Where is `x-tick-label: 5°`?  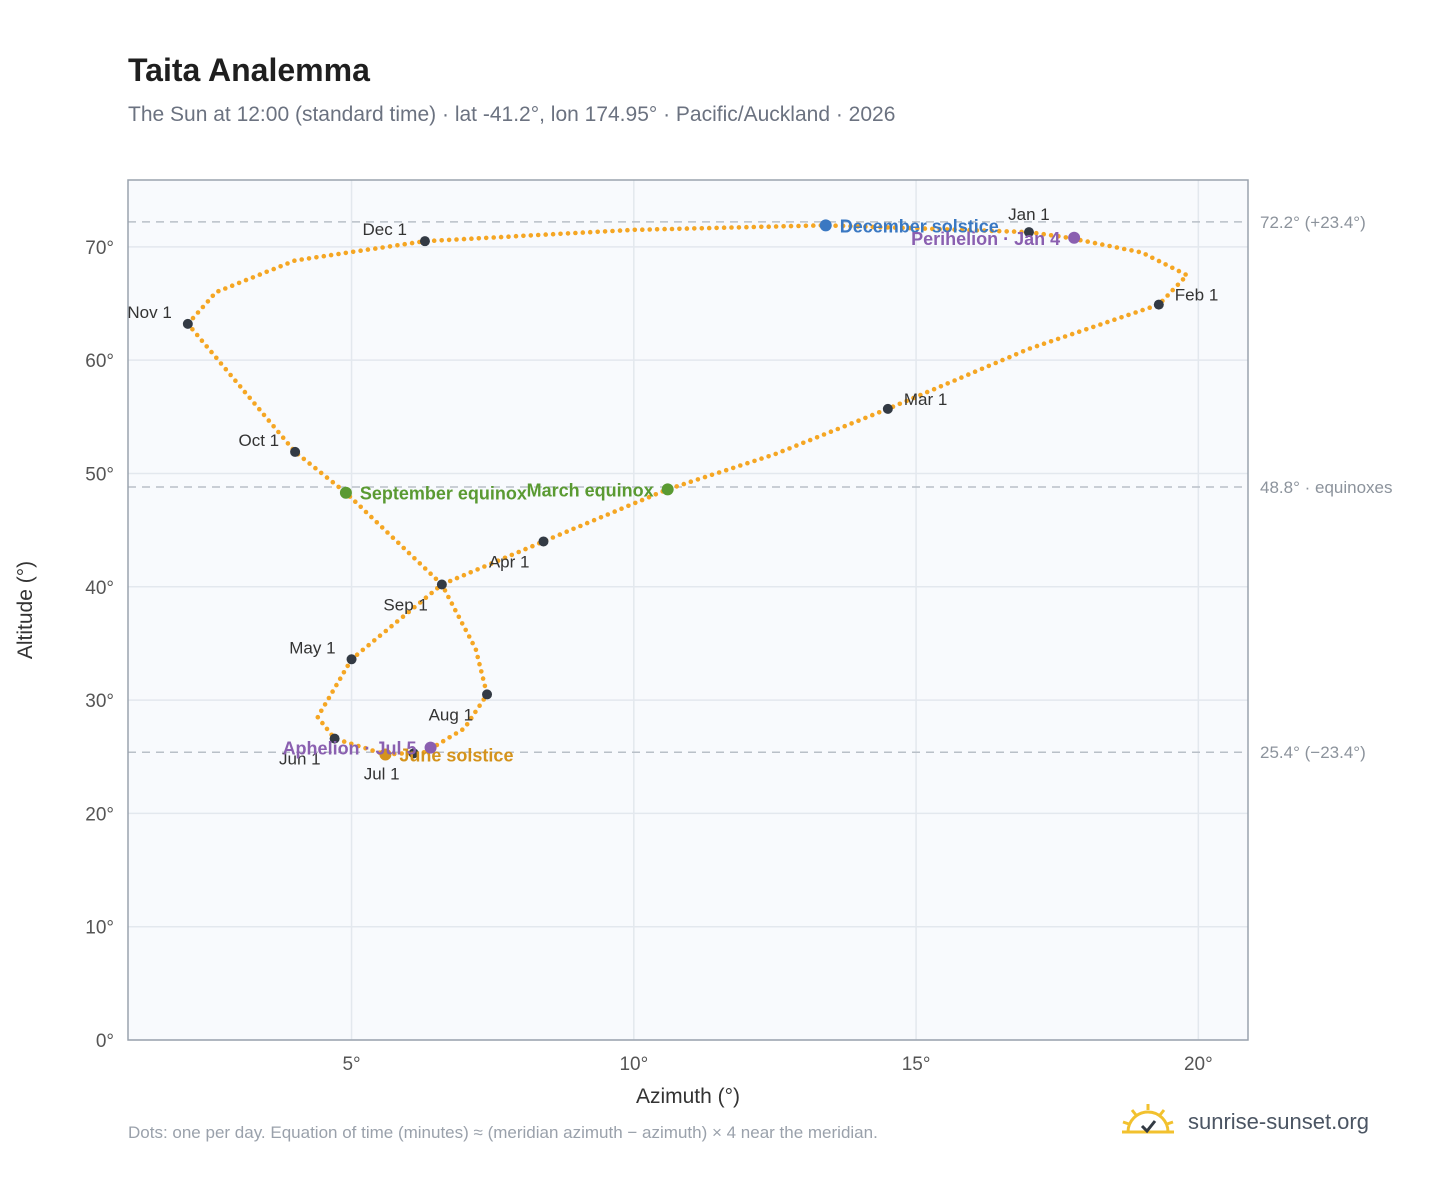
x-tick-label: 5° is located at coordinates (351, 1064).